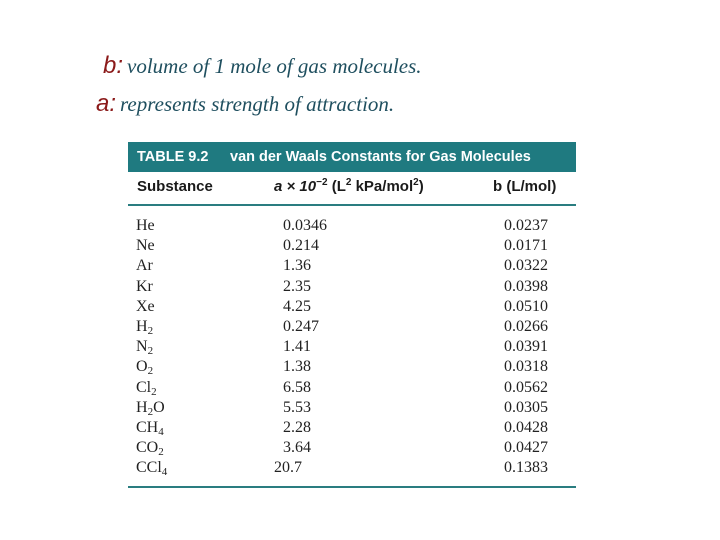  What do you see at coordinates (322, 182) in the screenshot?
I see `header-a-exponent: −2` at bounding box center [322, 182].